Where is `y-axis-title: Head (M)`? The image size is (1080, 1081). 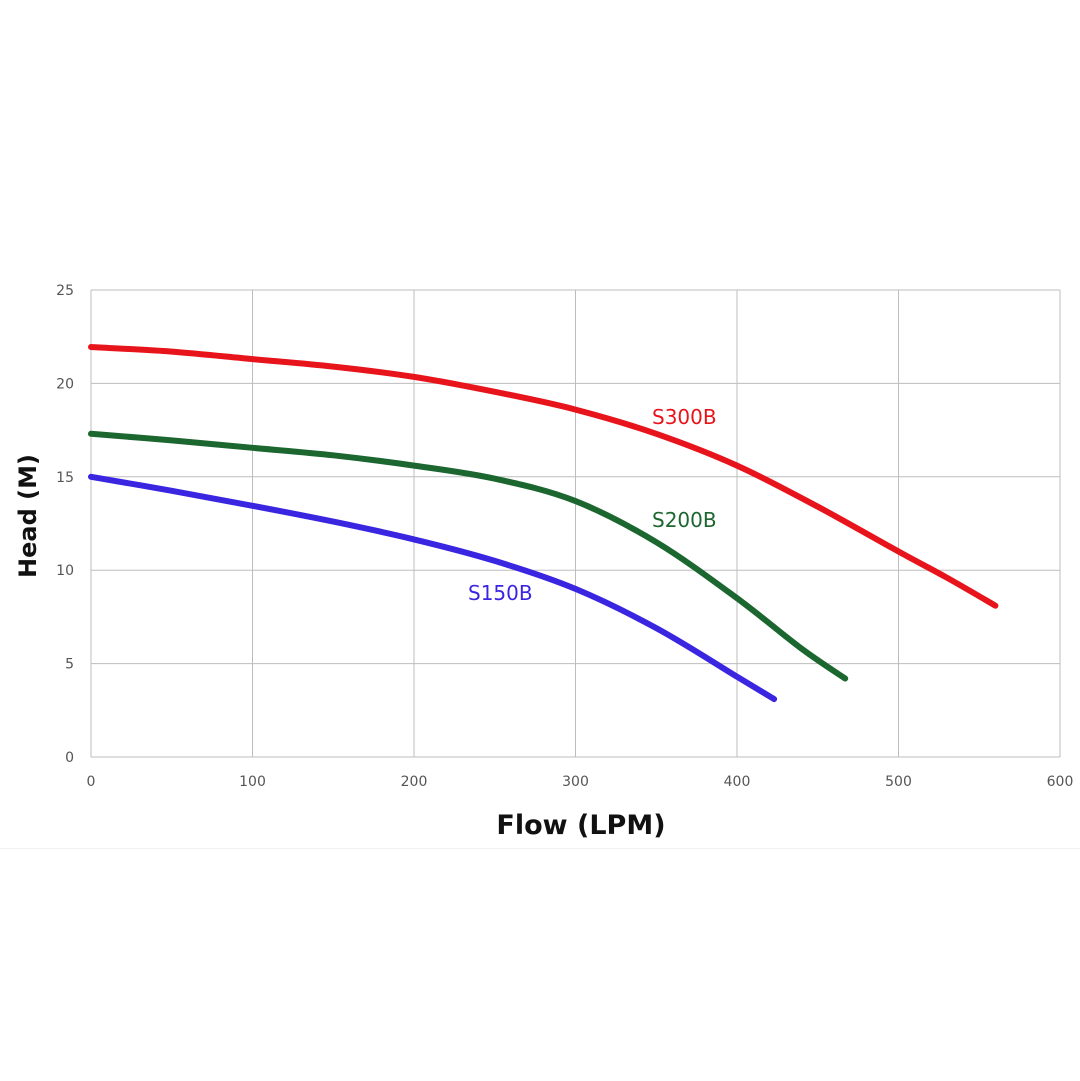
y-axis-title: Head (M) is located at coordinates (28, 516).